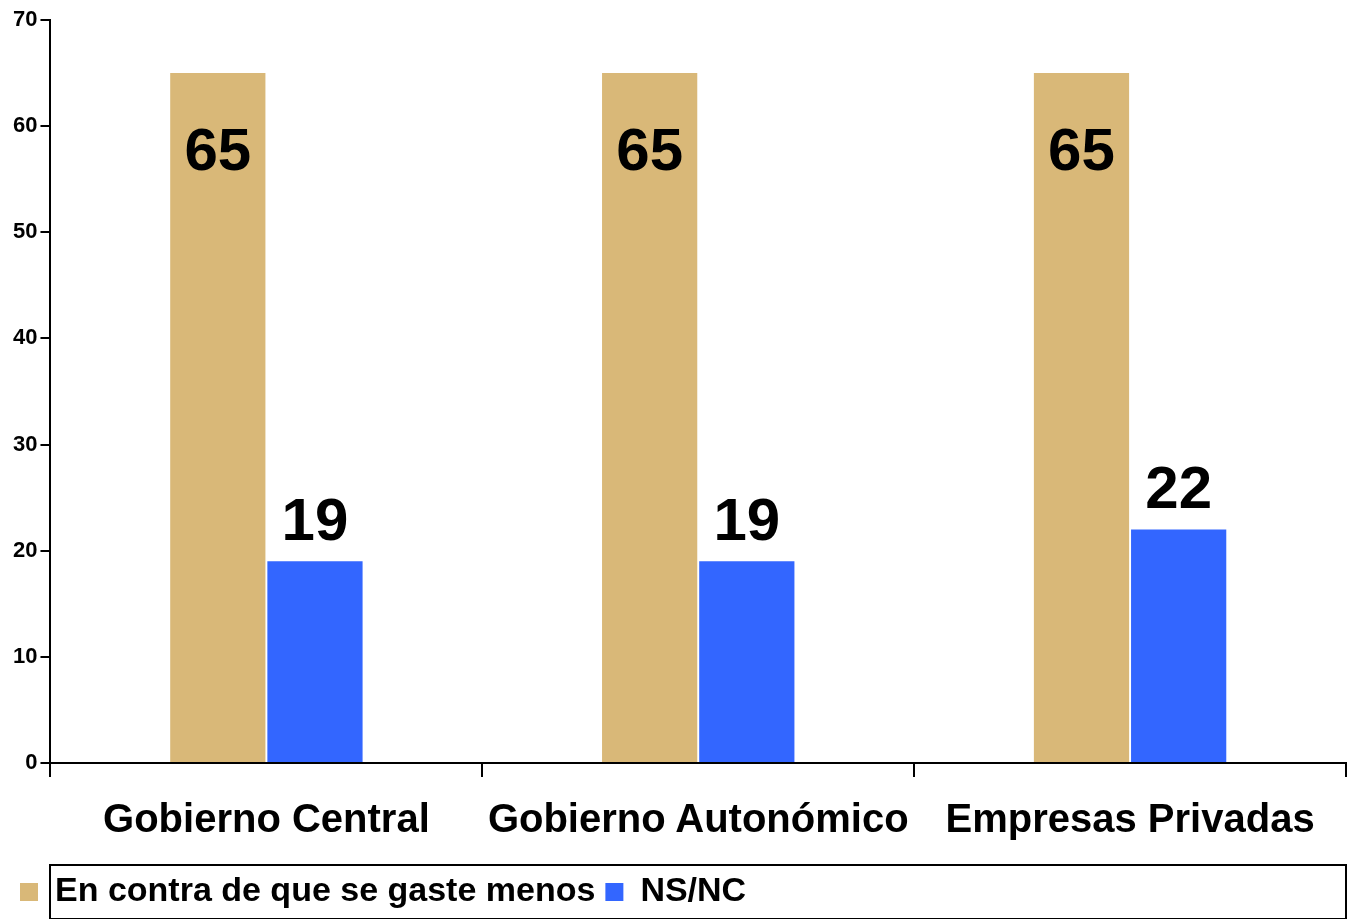 The image size is (1356, 919). Describe the element at coordinates (325, 889) in the screenshot. I see `legend-label: En contra de que se gaste menos` at that location.